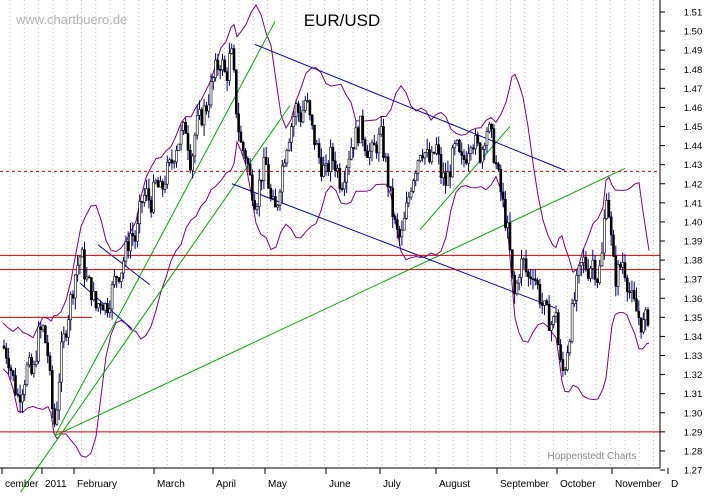 The height and width of the screenshot is (497, 720). I want to click on y-tick-label: 1.42, so click(693, 184).